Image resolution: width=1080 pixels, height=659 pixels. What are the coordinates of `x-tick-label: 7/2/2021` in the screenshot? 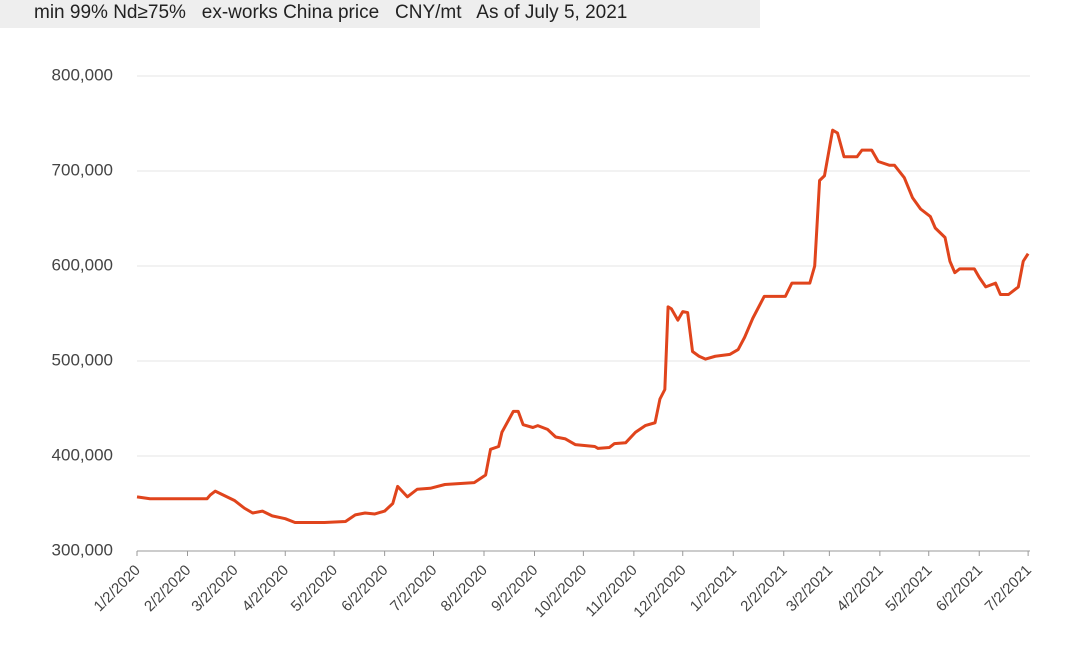 It's located at (1008, 588).